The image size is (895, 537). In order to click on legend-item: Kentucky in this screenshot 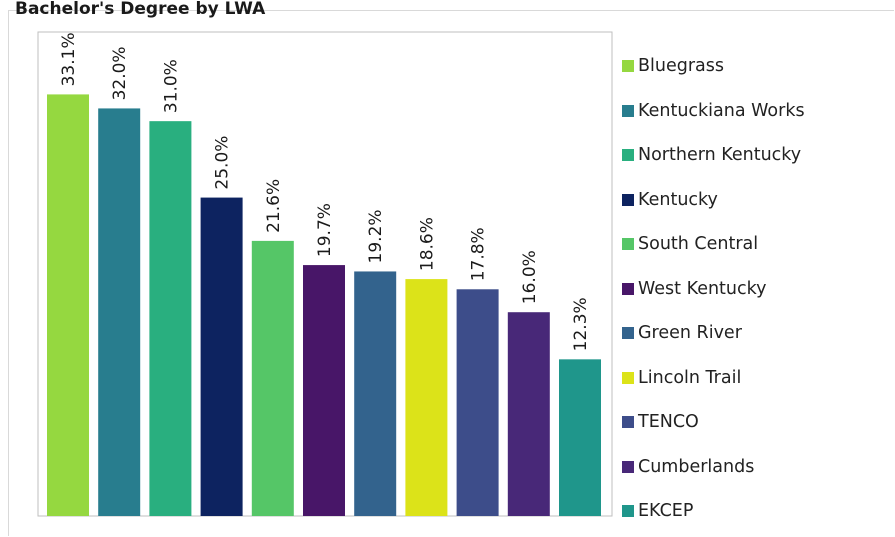, I will do `click(757, 200)`.